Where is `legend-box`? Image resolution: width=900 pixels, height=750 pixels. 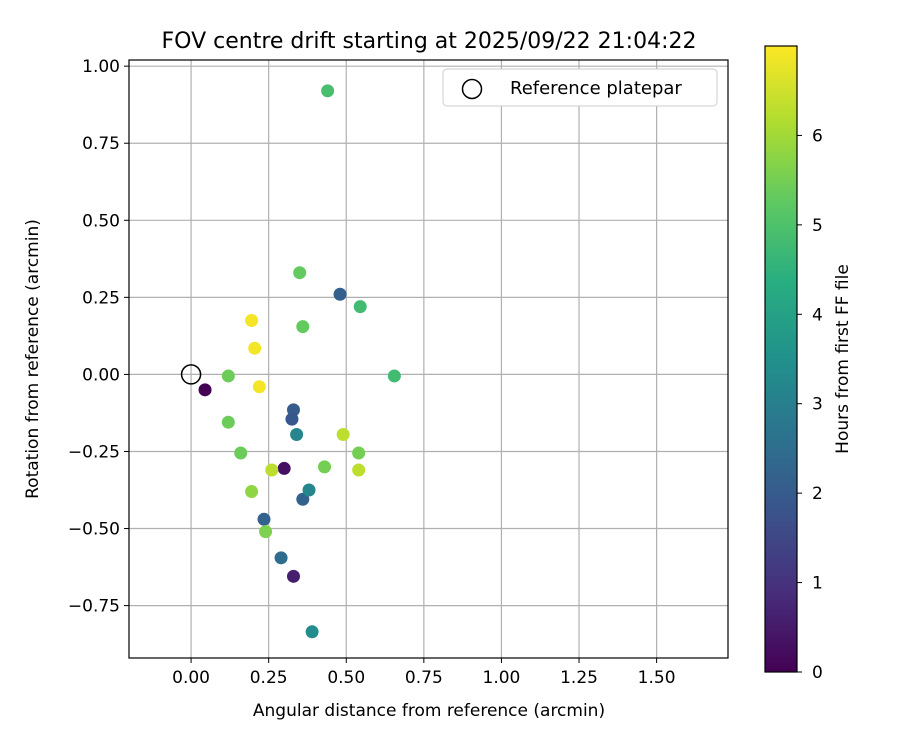
legend-box is located at coordinates (580, 87).